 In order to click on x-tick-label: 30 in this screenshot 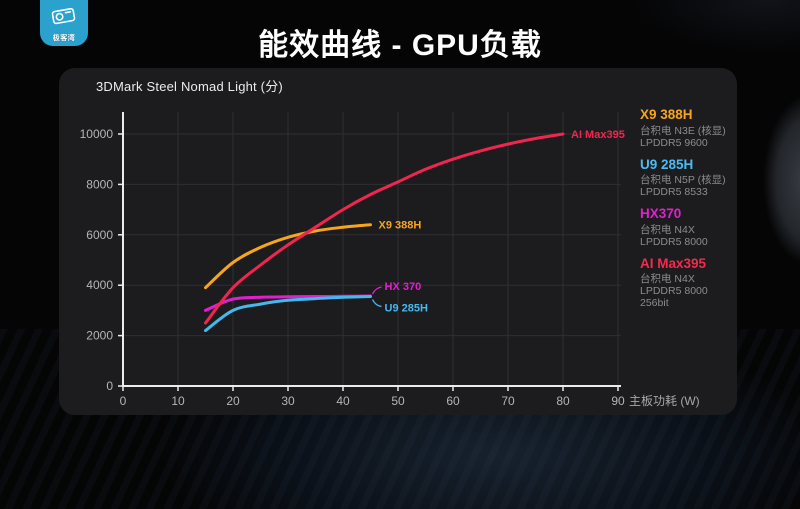, I will do `click(288, 401)`.